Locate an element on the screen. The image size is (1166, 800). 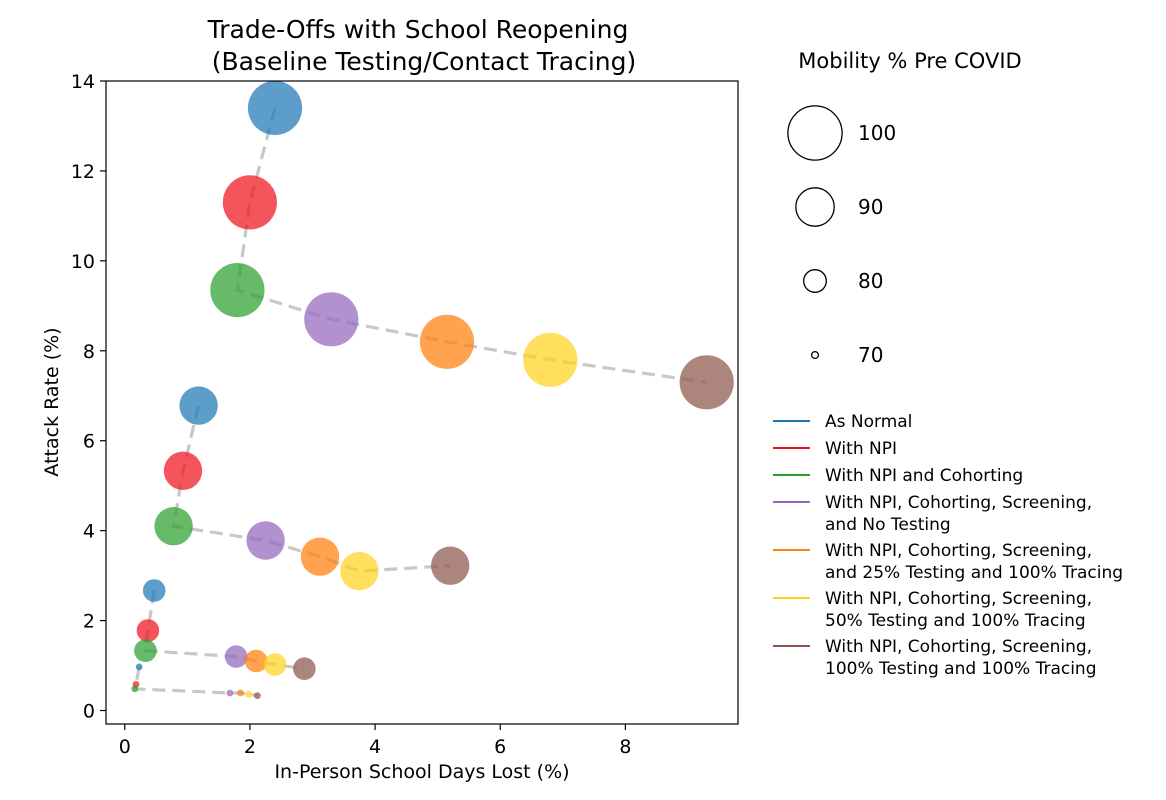
y-tick-label: 14 is located at coordinates (83, 82).